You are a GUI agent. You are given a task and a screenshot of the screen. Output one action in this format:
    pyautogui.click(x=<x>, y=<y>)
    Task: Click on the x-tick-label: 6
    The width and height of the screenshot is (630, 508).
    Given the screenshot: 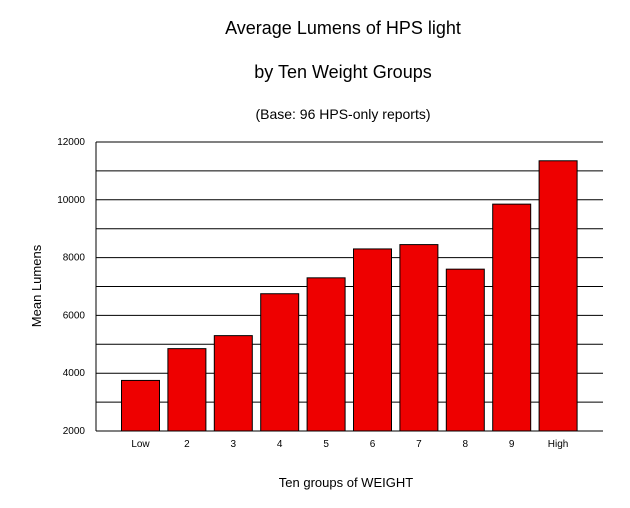 What is the action you would take?
    pyautogui.click(x=373, y=444)
    